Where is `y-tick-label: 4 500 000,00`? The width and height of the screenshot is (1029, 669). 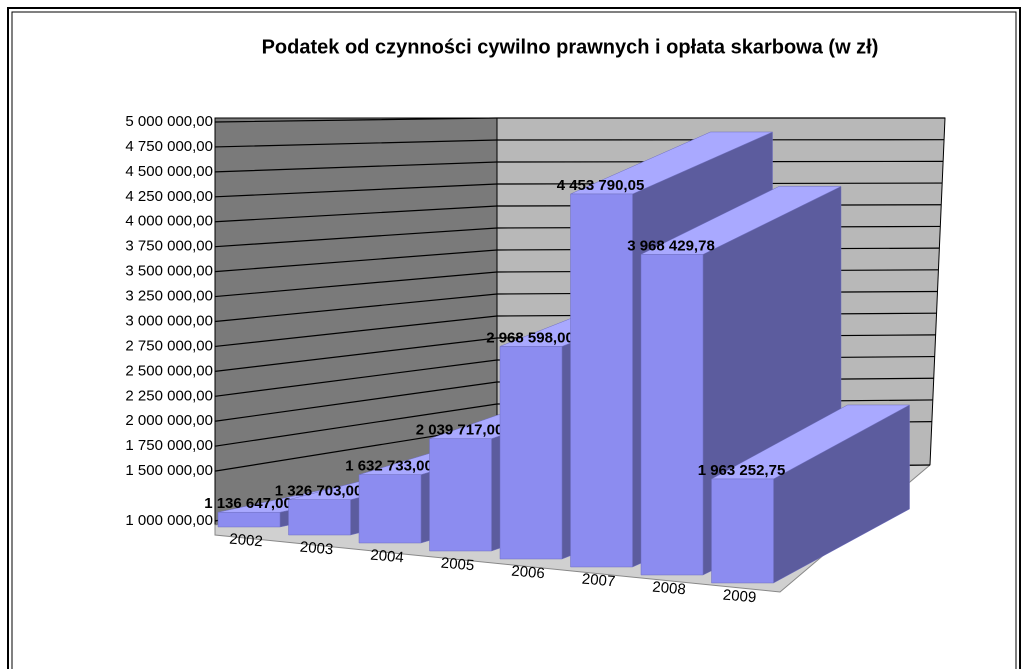 y-tick-label: 4 500 000,00 is located at coordinates (169, 171).